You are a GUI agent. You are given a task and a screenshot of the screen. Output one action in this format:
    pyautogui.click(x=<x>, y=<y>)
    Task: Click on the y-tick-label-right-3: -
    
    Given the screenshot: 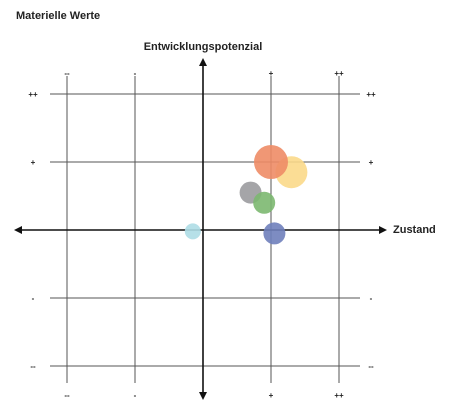 What is the action you would take?
    pyautogui.click(x=371, y=298)
    